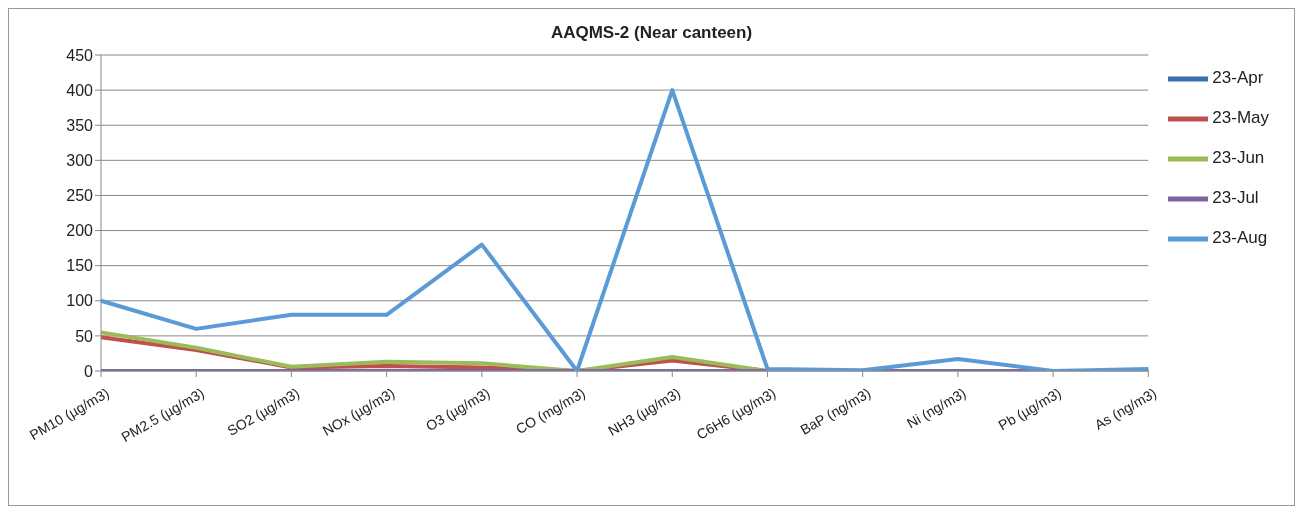  Describe the element at coordinates (80, 266) in the screenshot. I see `y-tick-label: 150` at that location.